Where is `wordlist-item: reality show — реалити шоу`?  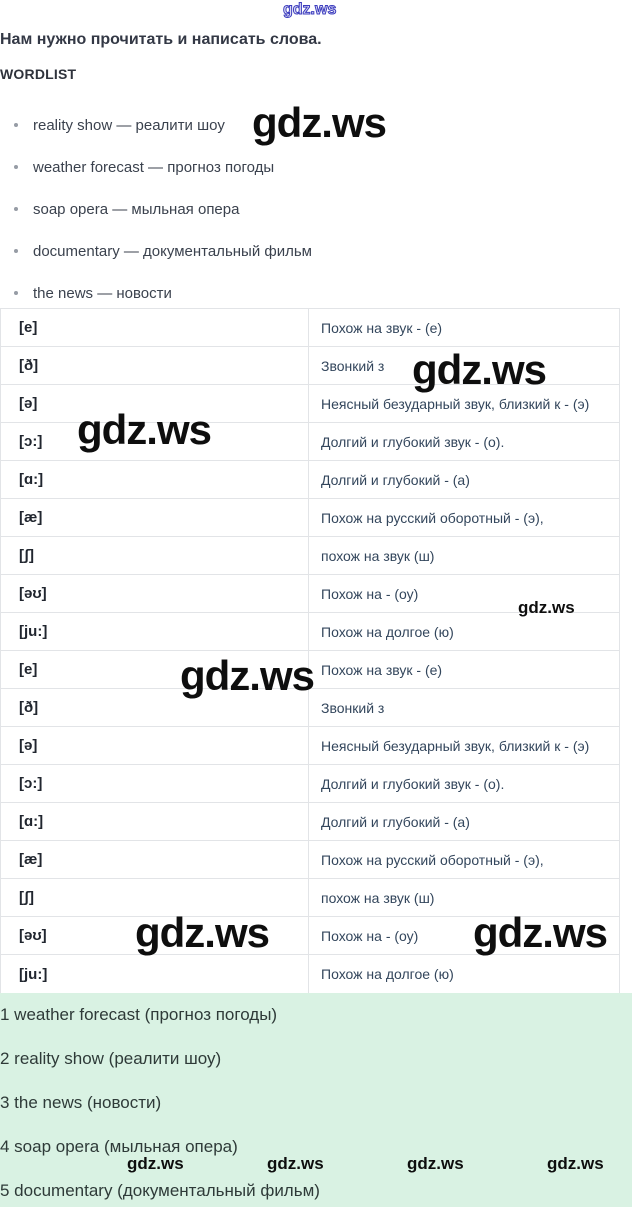
wordlist-item: reality show — реалити шоу is located at coordinates (316, 125).